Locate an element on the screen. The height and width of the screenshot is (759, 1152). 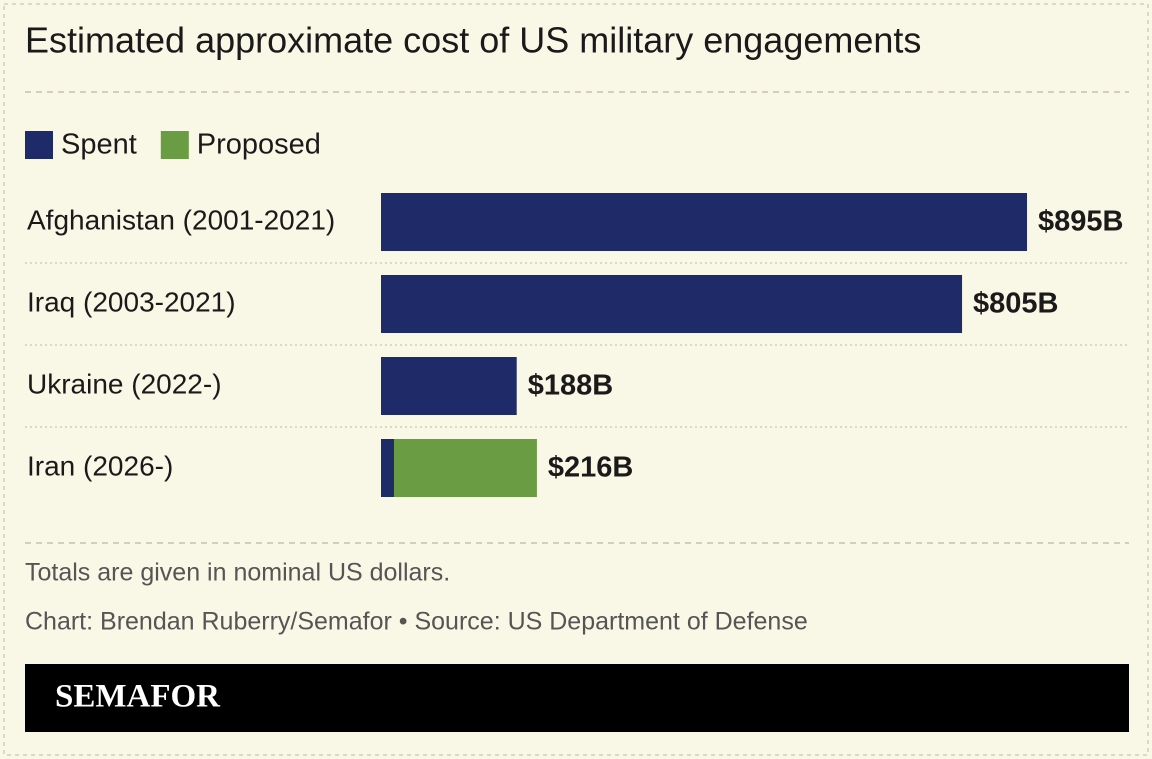
brand-bar is located at coordinates (577, 698).